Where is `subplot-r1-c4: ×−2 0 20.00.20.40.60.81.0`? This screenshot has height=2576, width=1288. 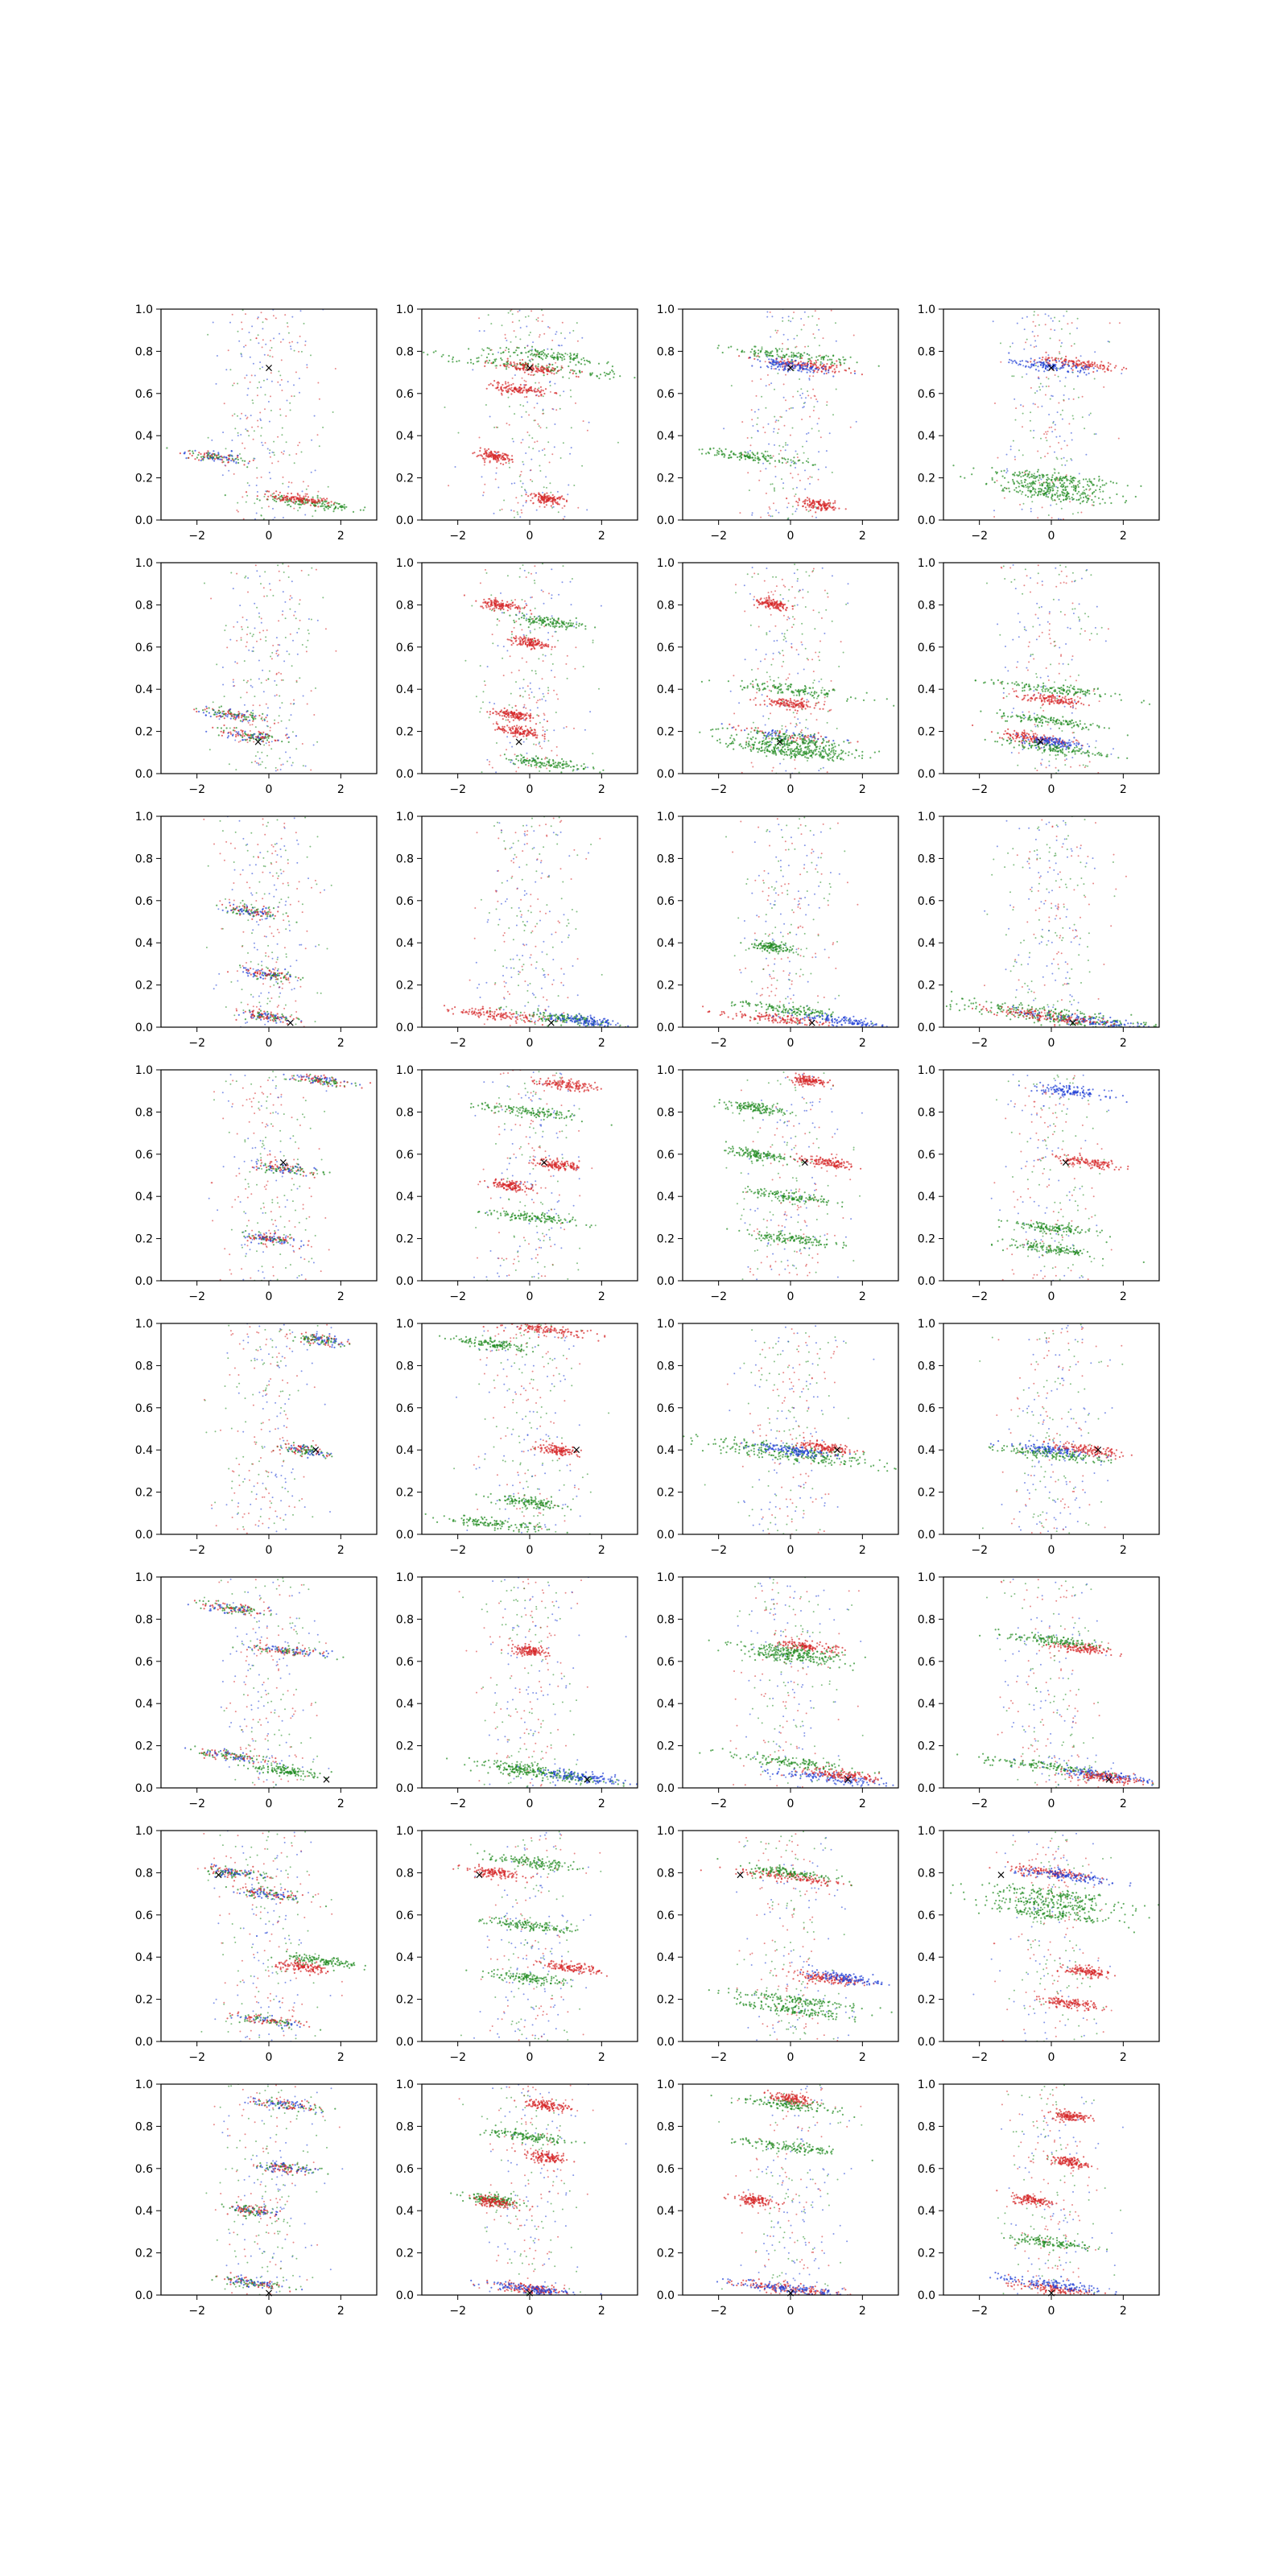
subplot-r1-c4: ×−2 0 20.00.20.40.60.81.0 is located at coordinates (1039, 423).